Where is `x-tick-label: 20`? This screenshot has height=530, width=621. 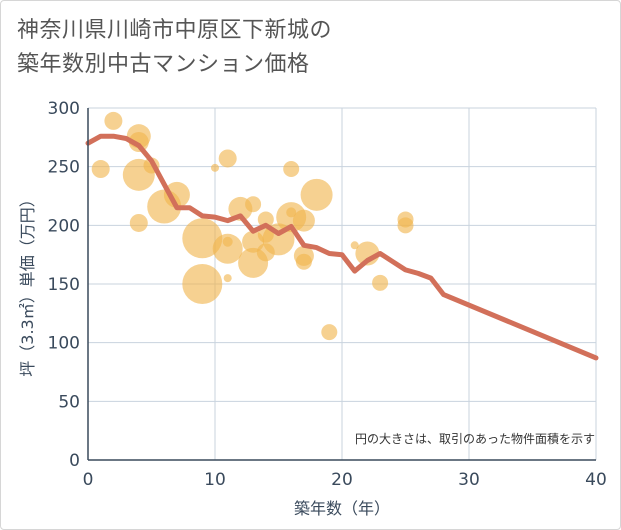
x-tick-label: 20 is located at coordinates (342, 480).